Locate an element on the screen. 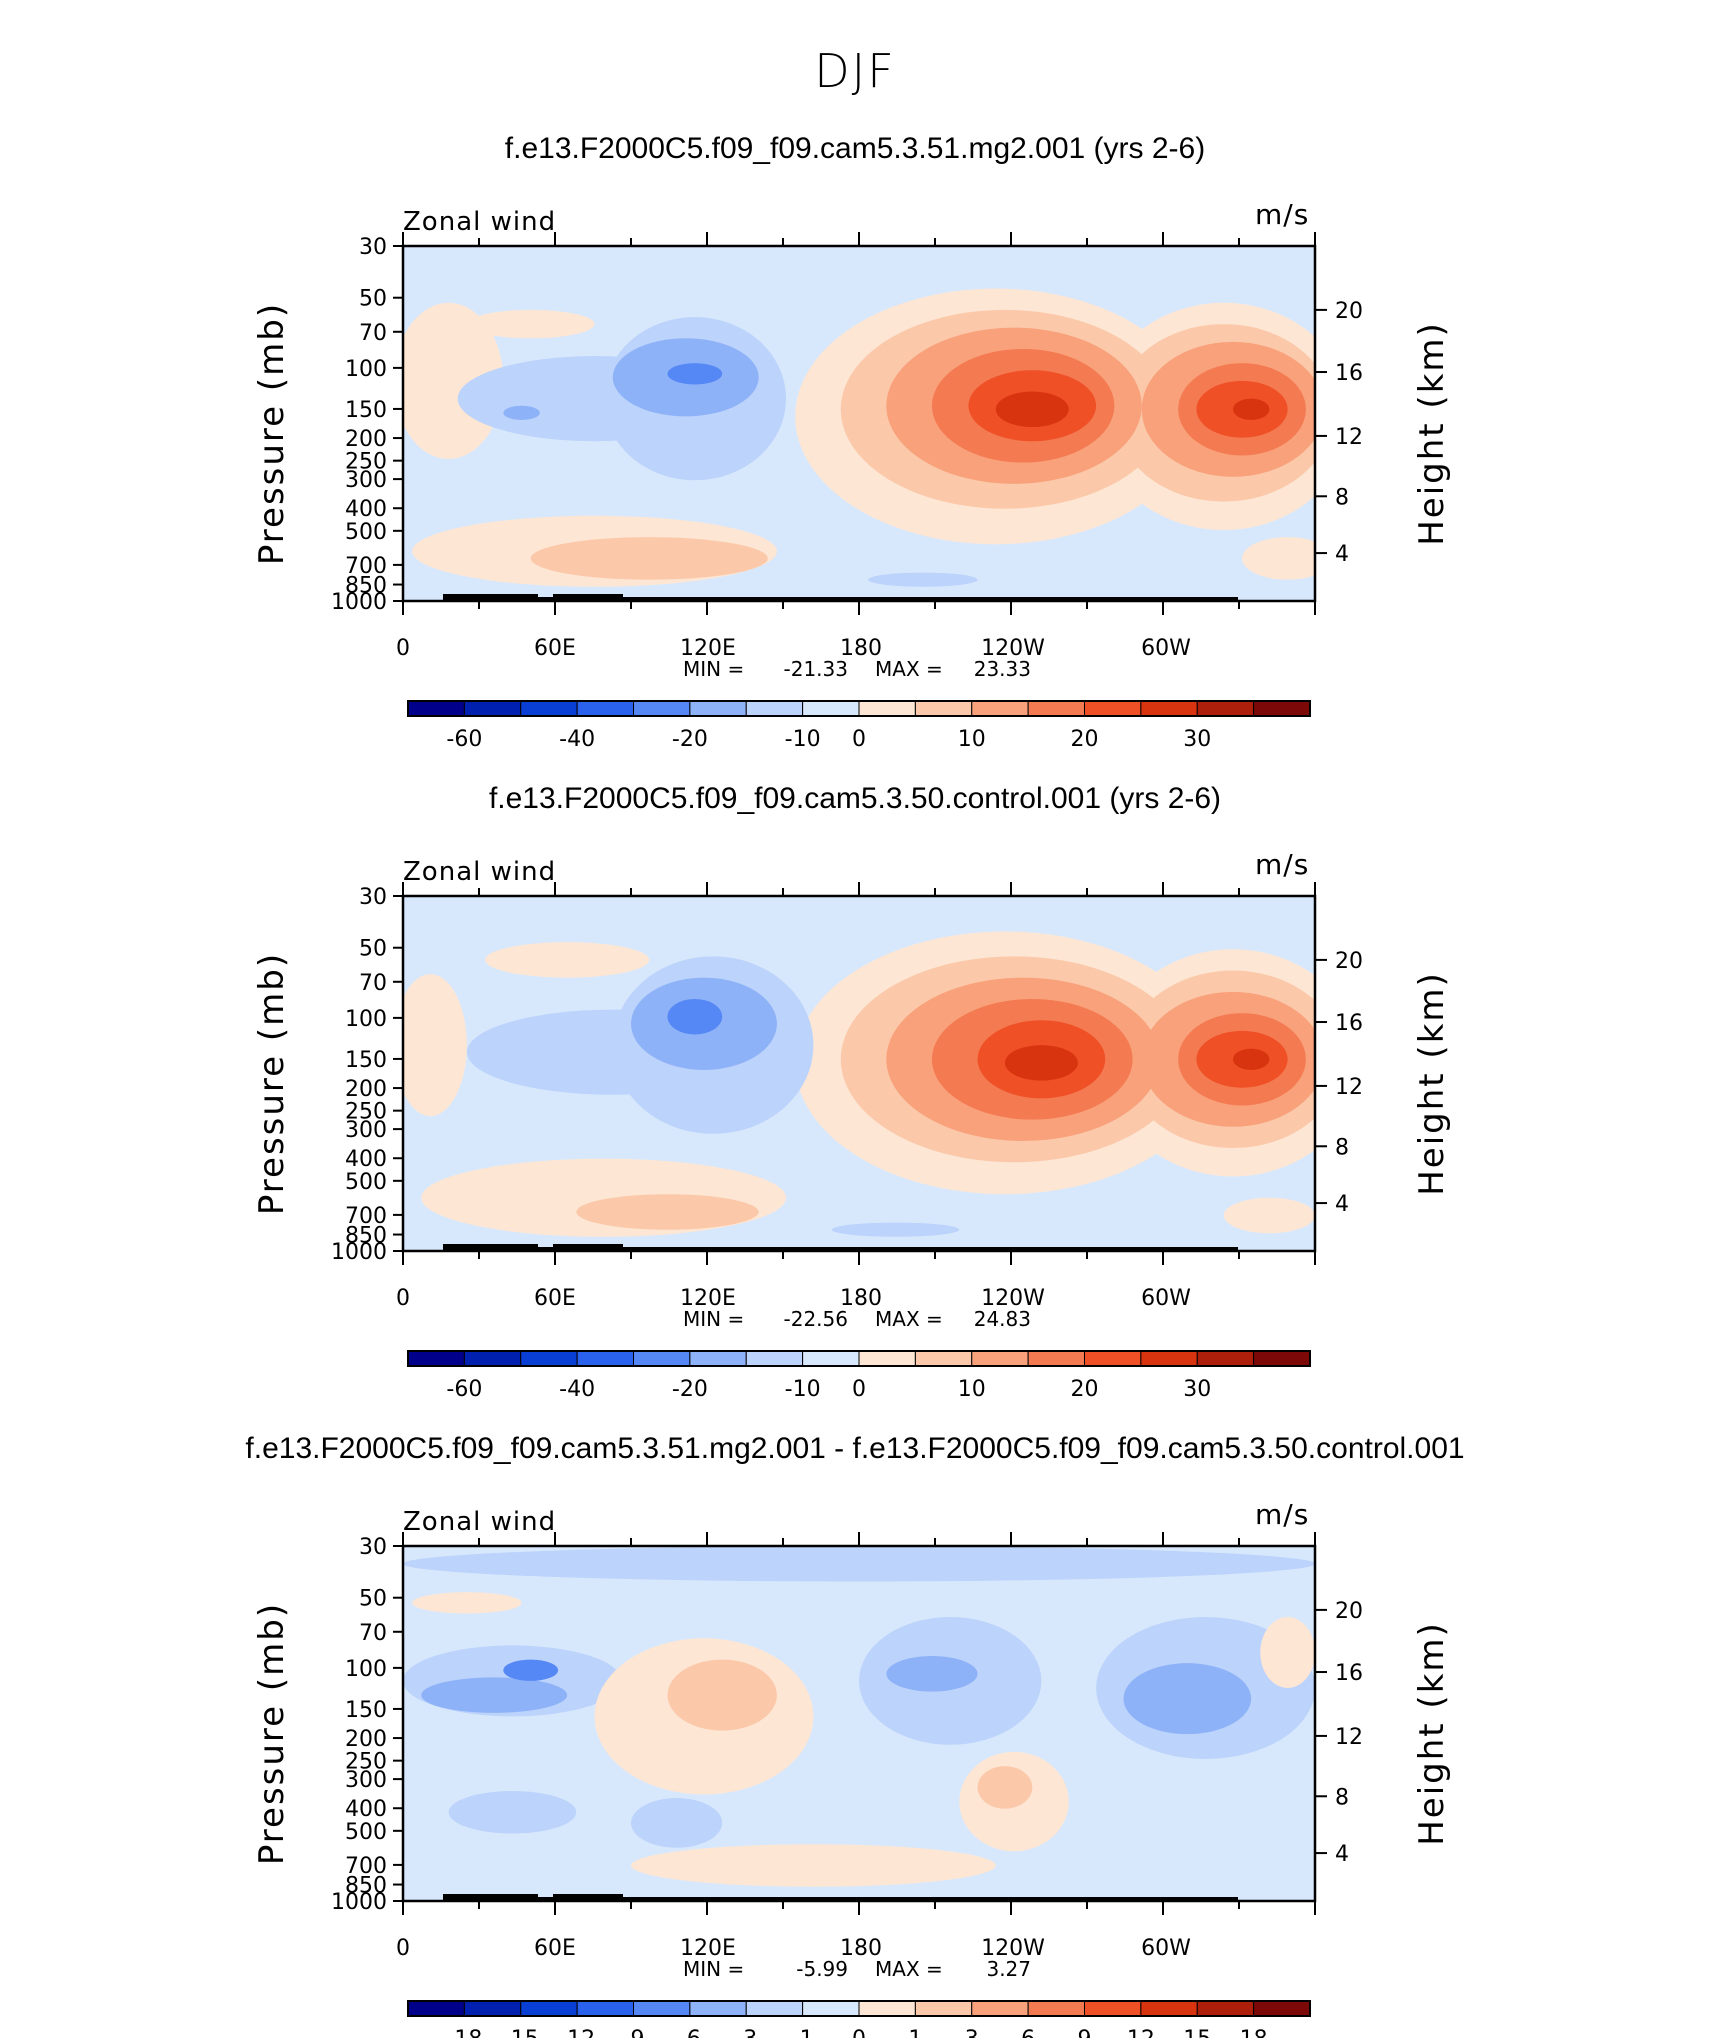  y-tick-label: 70 is located at coordinates (373, 333).